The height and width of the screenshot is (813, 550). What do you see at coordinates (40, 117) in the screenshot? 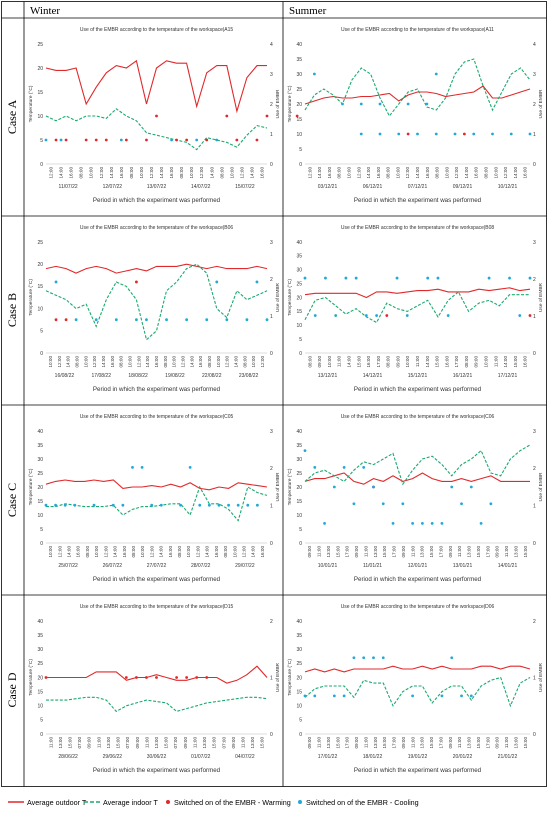
I see `y-tick-label: 10` at bounding box center [40, 117].